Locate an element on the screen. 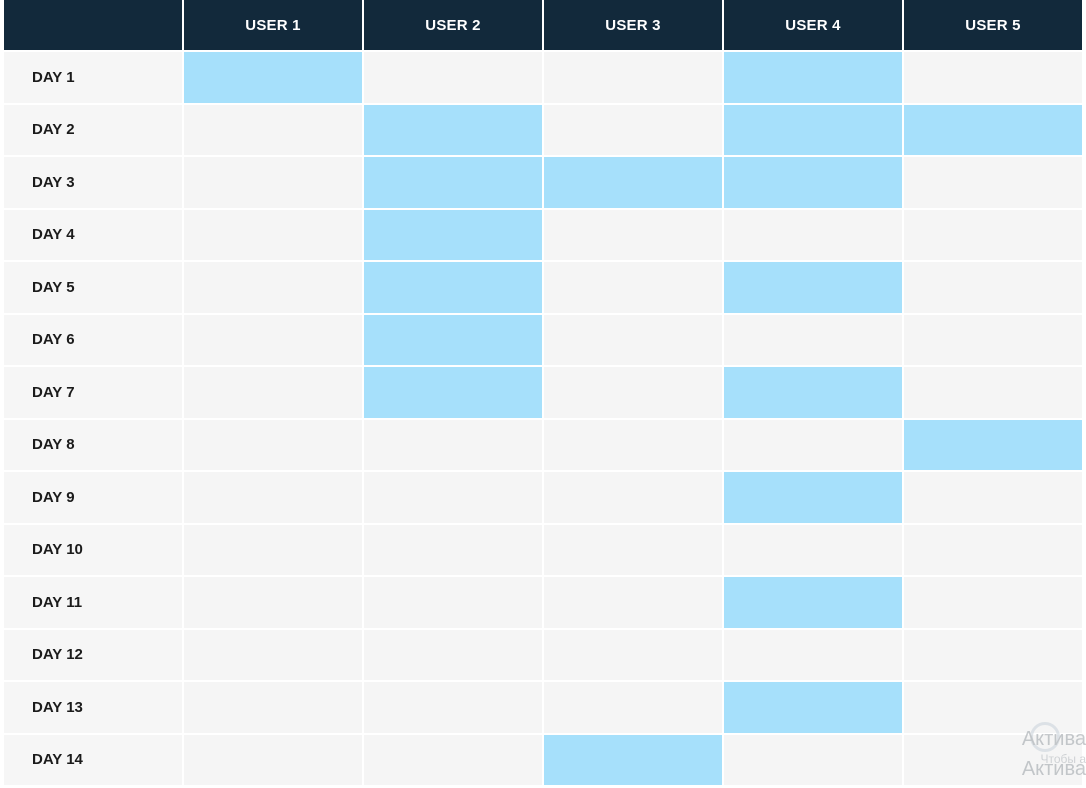 Image resolution: width=1086 pixels, height=788 pixels. watermark-line-3: Актива is located at coordinates (1053, 769).